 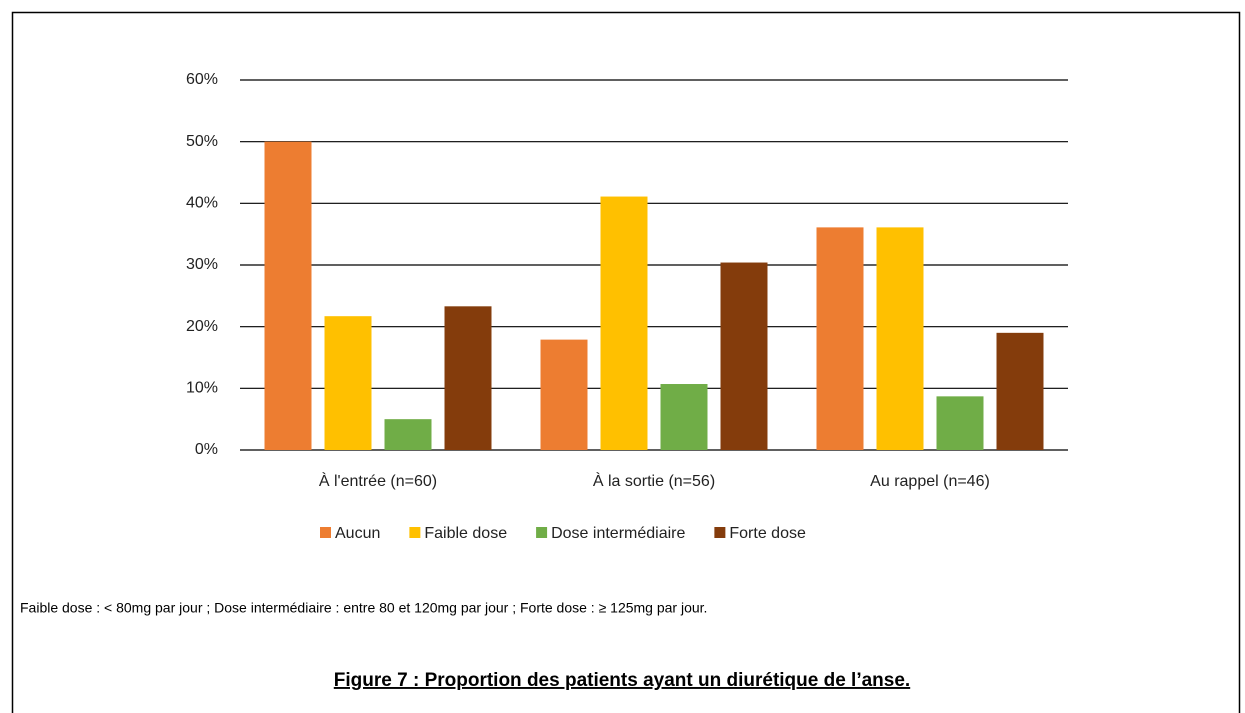 I want to click on y-tick-label: 10%, so click(x=202, y=388).